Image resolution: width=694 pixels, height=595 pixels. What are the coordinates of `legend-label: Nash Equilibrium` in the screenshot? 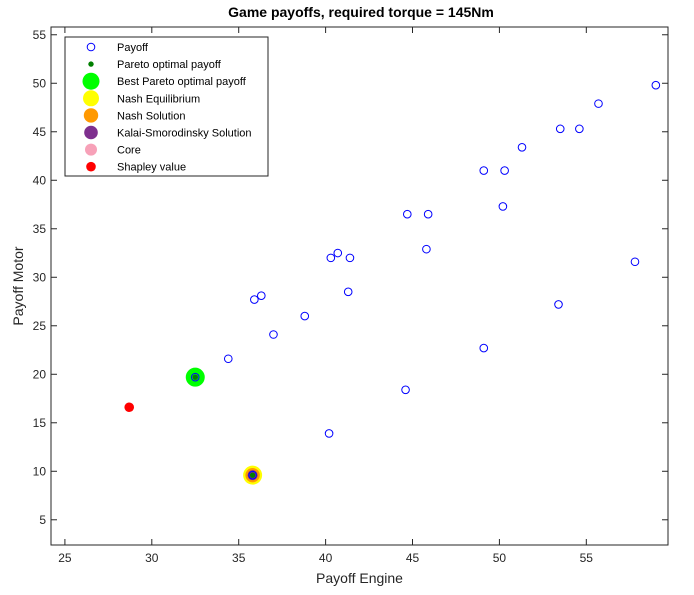 It's located at (158, 99).